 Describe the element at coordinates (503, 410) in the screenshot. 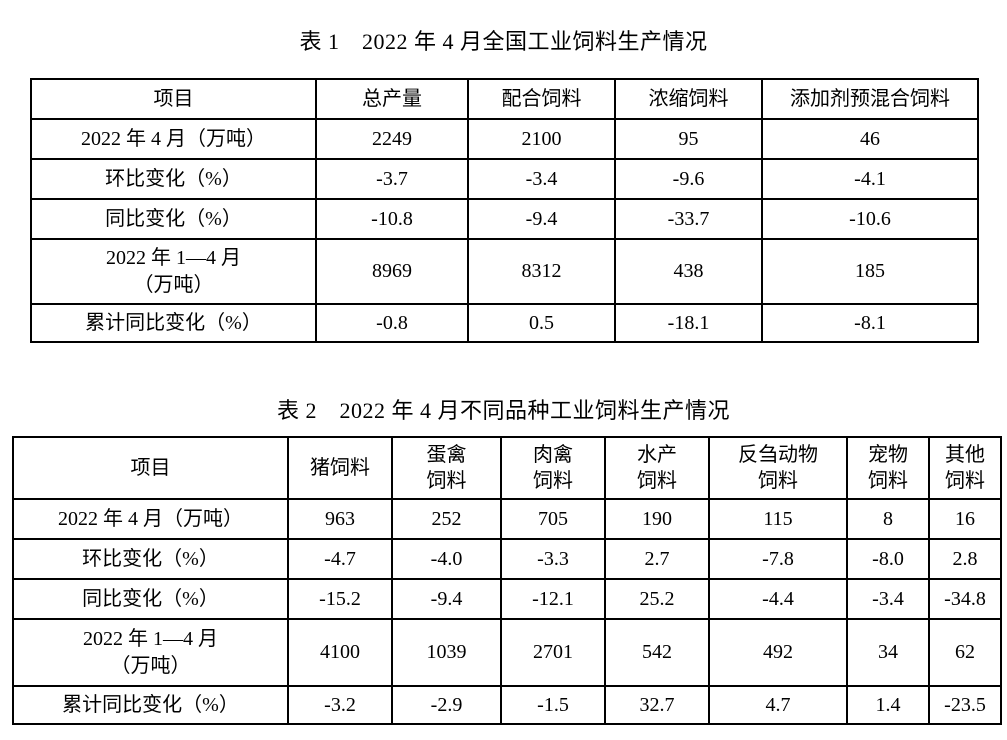

I see `table2-title: 表 2 2022 年 4 月不同品种工业饲料生产情况` at that location.